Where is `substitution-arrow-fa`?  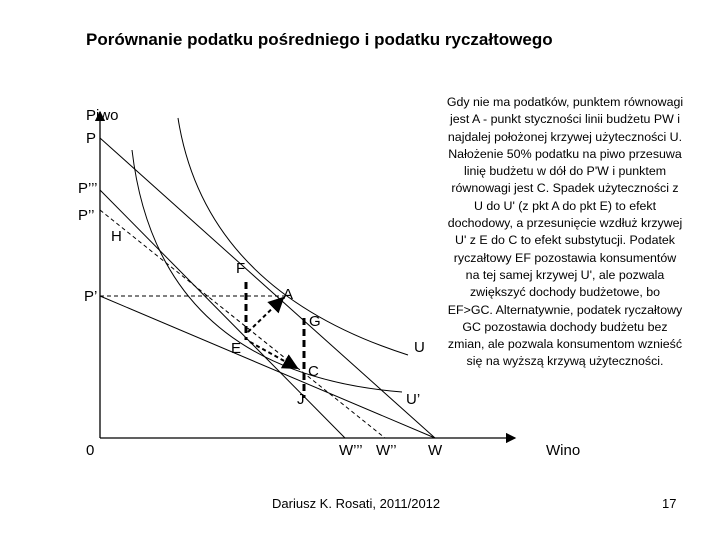
substitution-arrow-fa is located at coordinates (266, 314).